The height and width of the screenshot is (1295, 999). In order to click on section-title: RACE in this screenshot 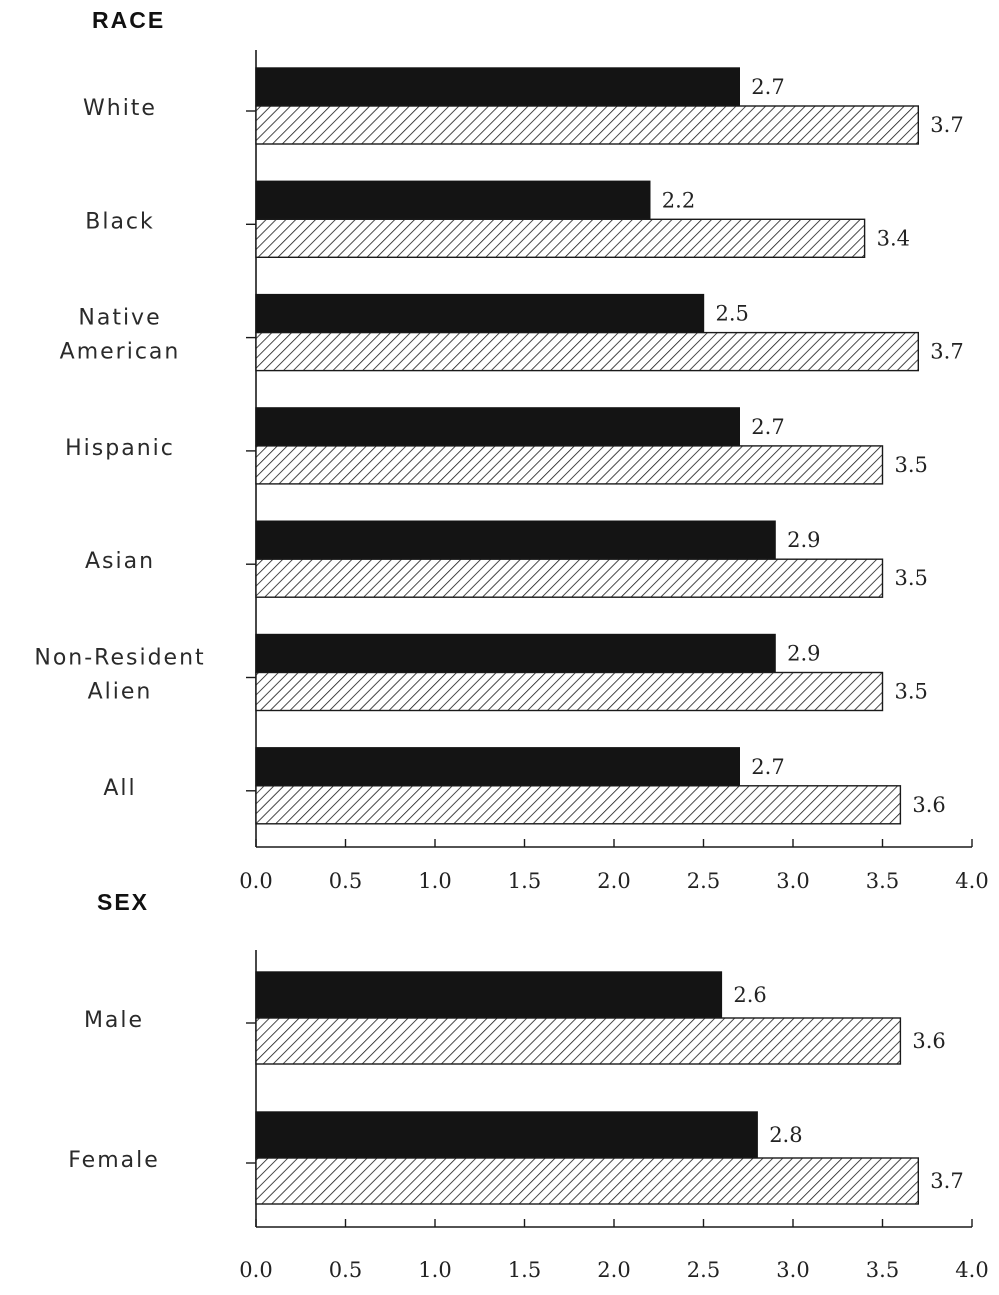, I will do `click(128, 20)`.